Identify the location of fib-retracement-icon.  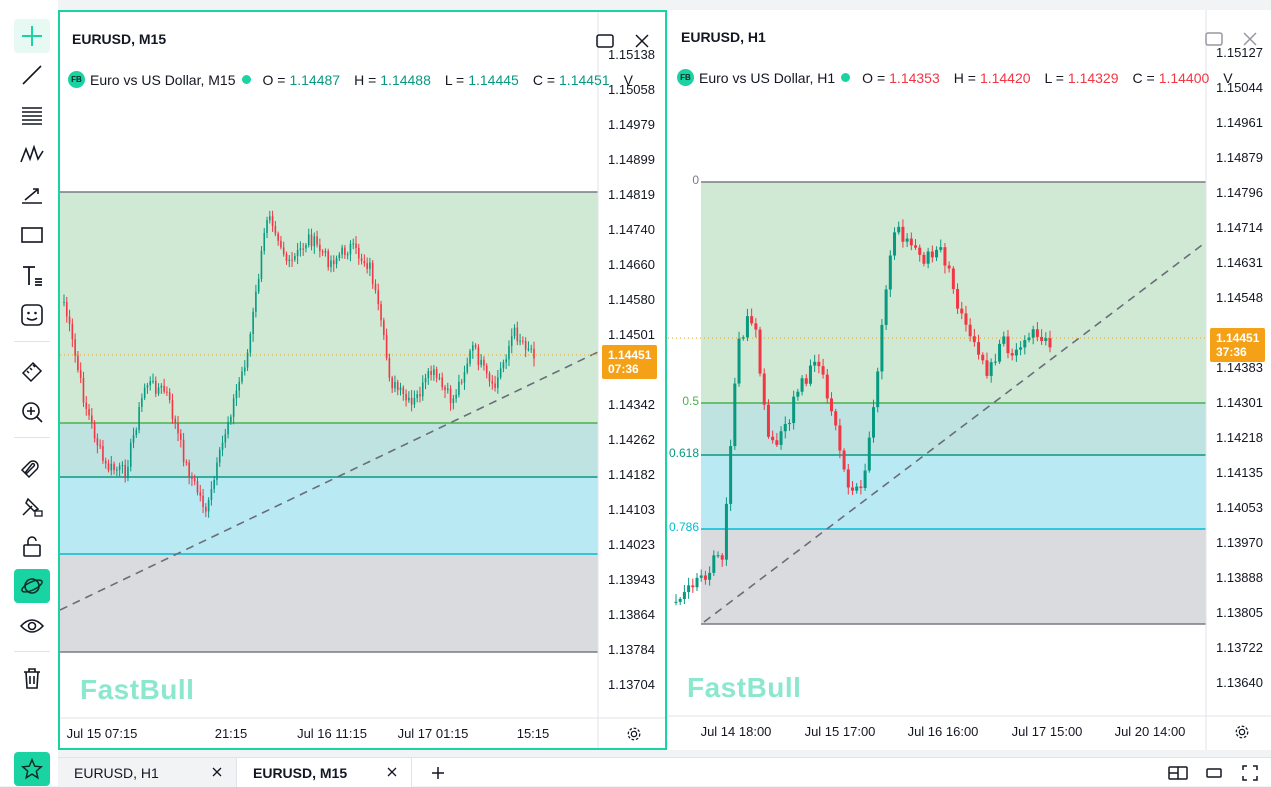
(32, 115).